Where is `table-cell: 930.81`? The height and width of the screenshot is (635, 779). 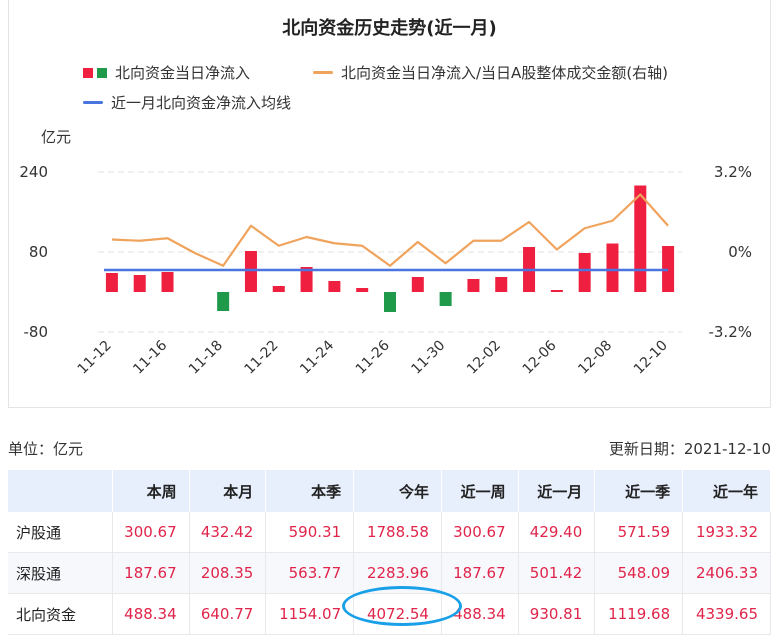
table-cell: 930.81 is located at coordinates (557, 614).